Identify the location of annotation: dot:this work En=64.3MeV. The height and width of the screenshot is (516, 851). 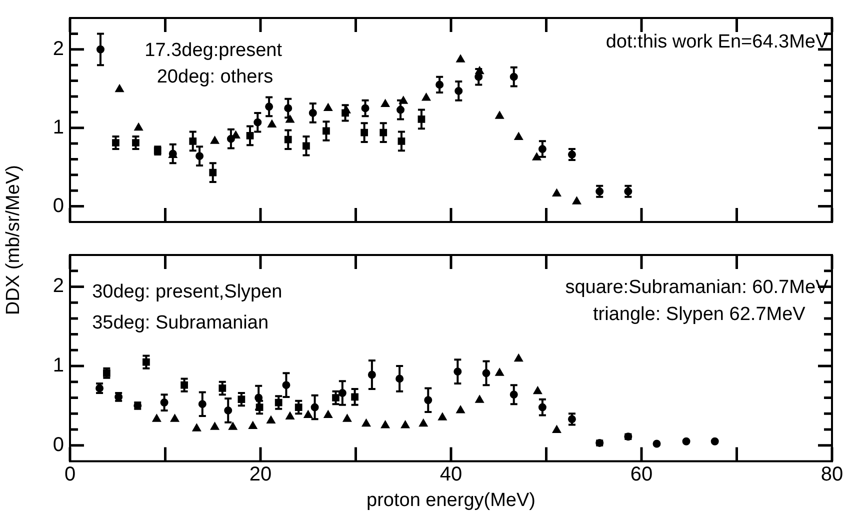
(717, 42).